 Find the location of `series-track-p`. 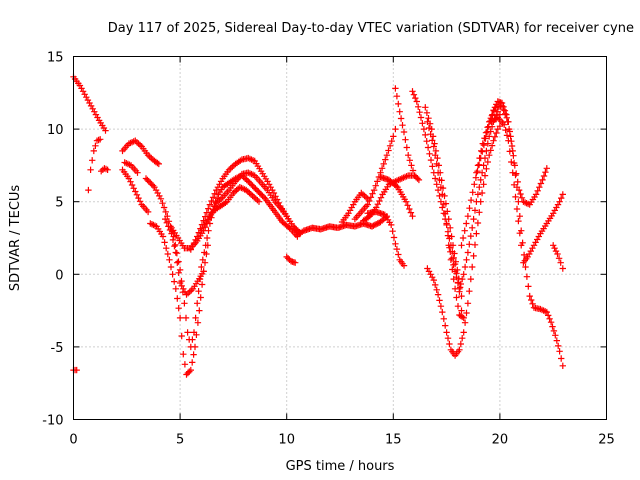

series-track-p is located at coordinates (375, 174).